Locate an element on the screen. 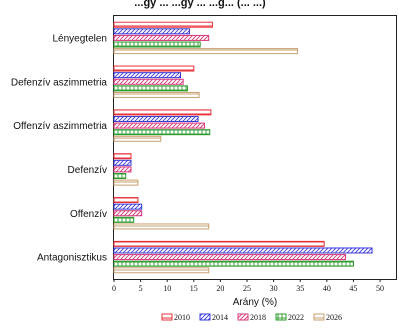  x-axis-label: Arány (%) is located at coordinates (255, 302).